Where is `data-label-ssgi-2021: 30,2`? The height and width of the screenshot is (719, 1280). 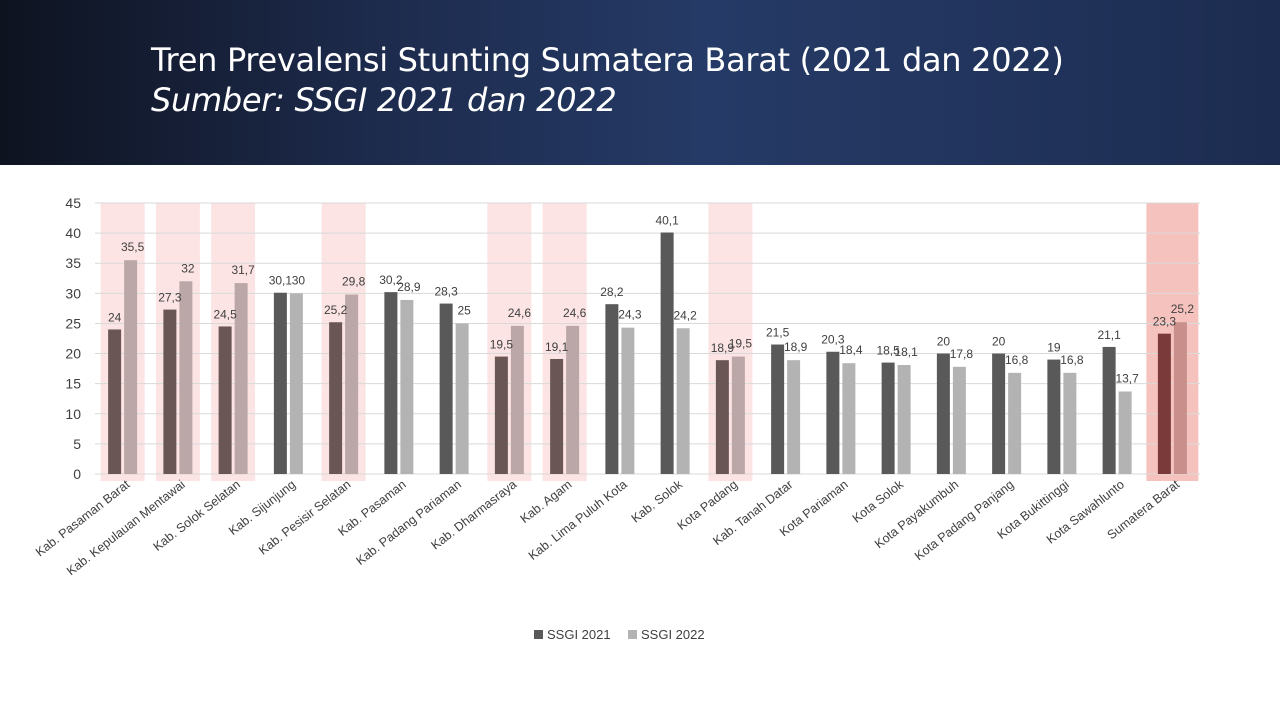
data-label-ssgi-2021: 30,2 is located at coordinates (391, 280).